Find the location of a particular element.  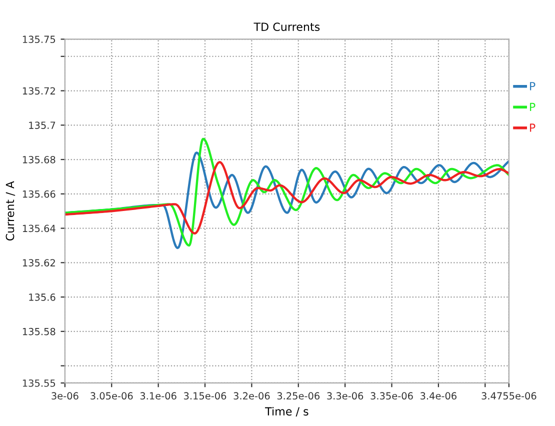

y-tick-label: 135.64 is located at coordinates (39, 228).